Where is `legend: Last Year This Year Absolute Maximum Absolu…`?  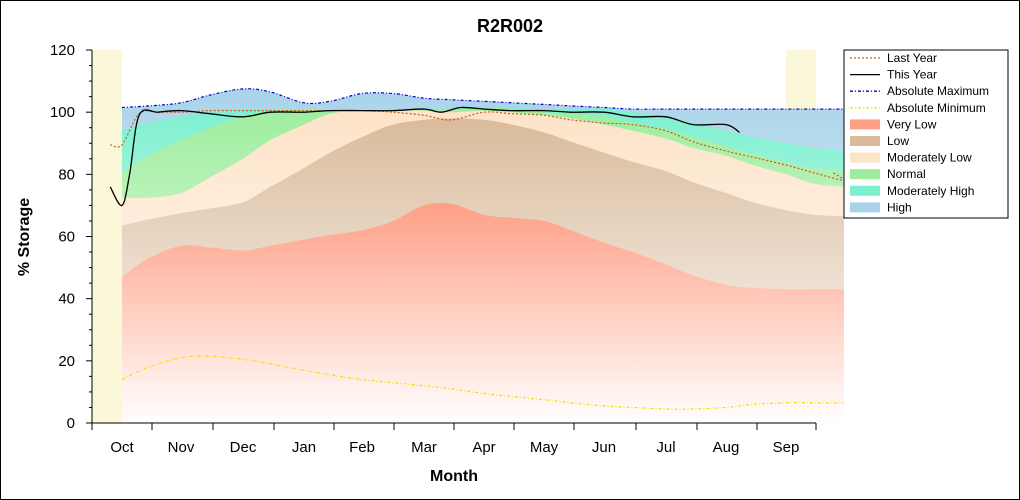
legend: Last Year This Year Absolute Maximum Absolu… is located at coordinates (926, 134).